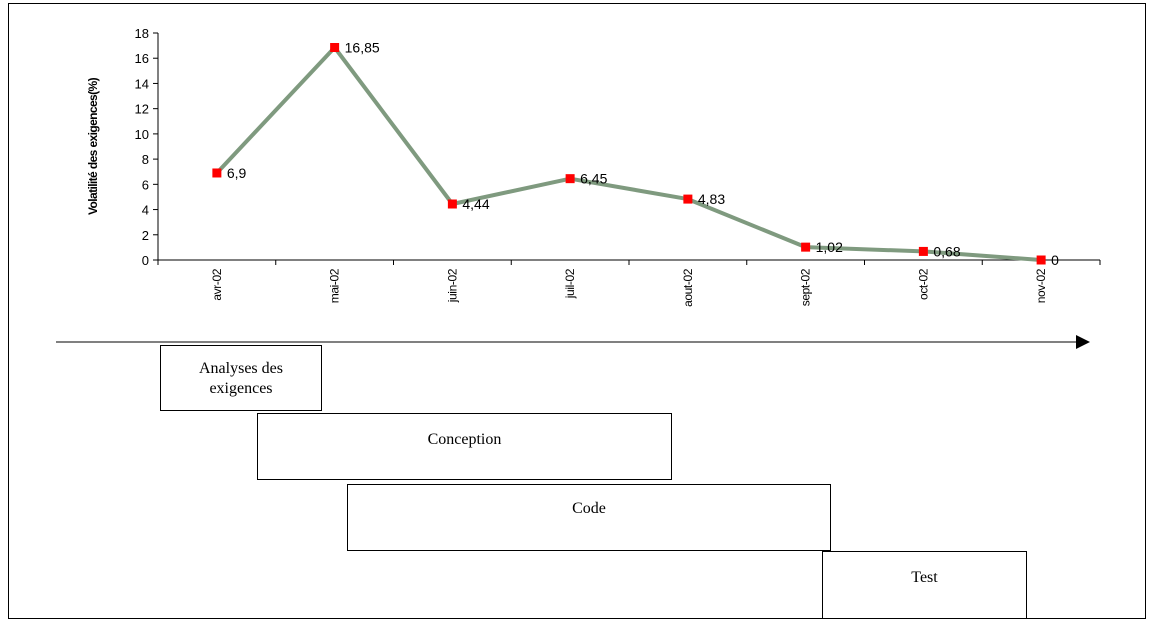 The width and height of the screenshot is (1152, 624). Describe the element at coordinates (145, 260) in the screenshot. I see `y-tick-label: 0` at that location.